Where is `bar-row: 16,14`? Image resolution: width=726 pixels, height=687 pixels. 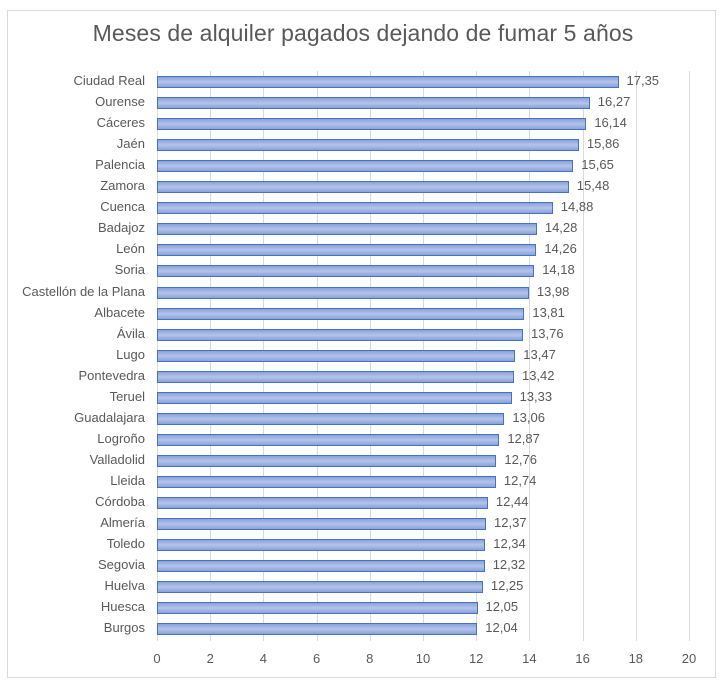
bar-row: 16,14 is located at coordinates (423, 123).